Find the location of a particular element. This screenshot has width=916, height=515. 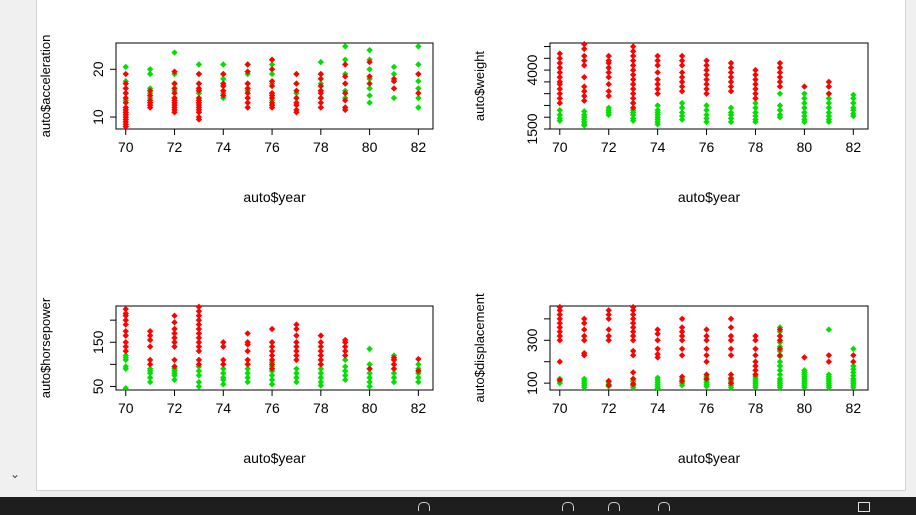

scrollbar: ⌄ is located at coordinates (17, 248).